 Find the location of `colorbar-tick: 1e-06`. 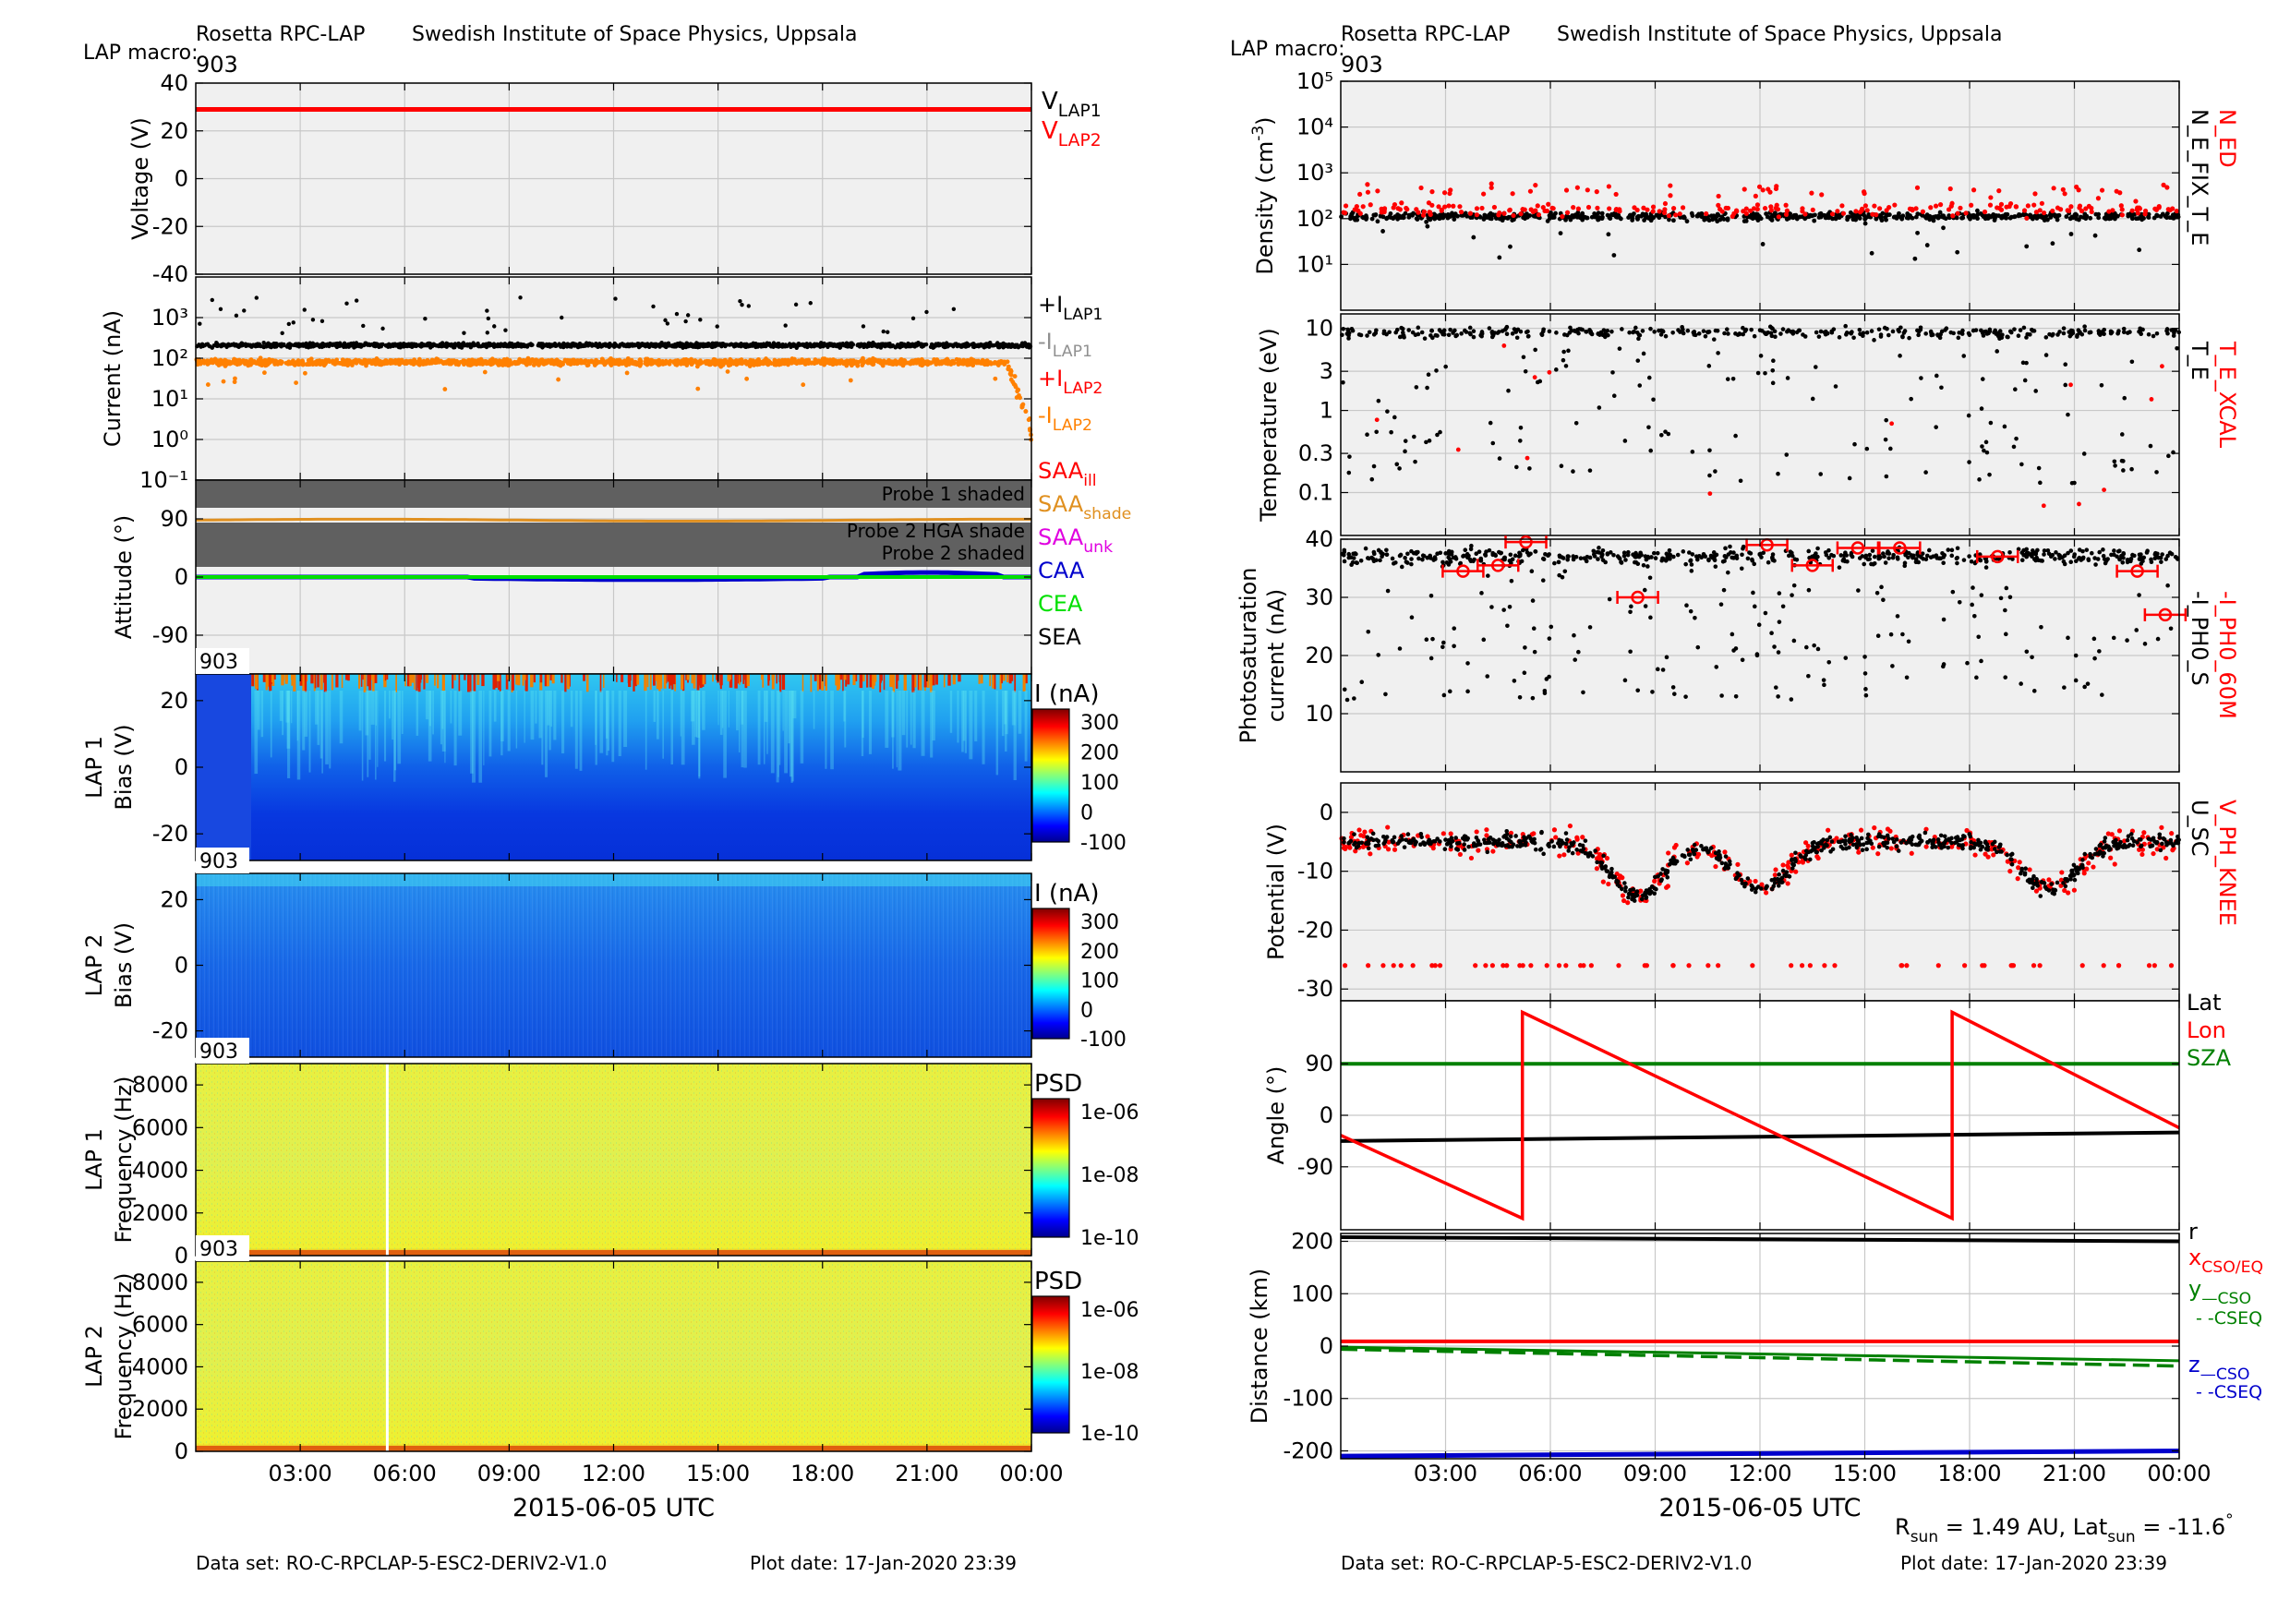

colorbar-tick: 1e-06 is located at coordinates (1110, 1113).